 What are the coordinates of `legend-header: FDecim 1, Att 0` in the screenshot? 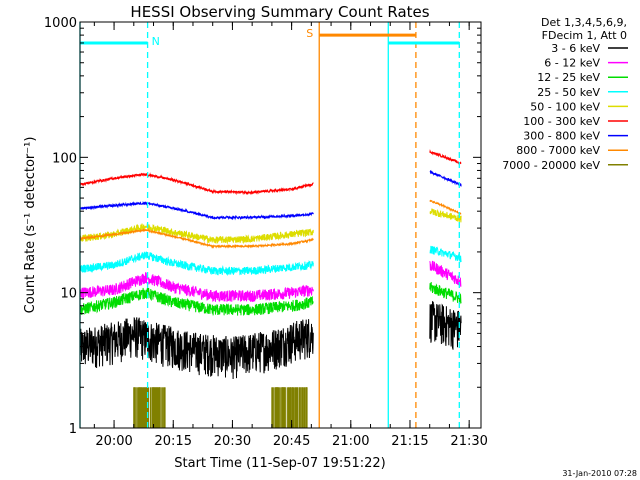 It's located at (584, 35).